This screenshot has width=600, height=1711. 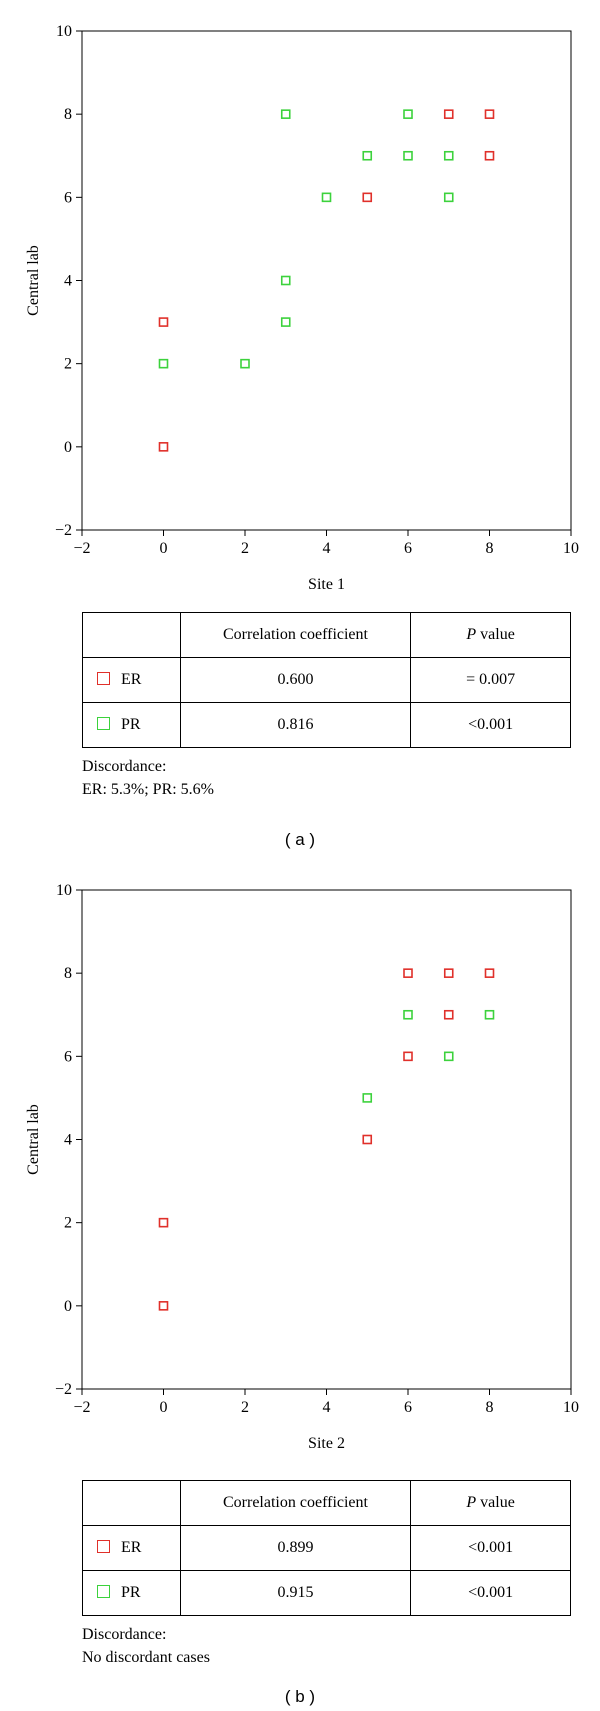 I want to click on table-row-er: ER 0.899 <0.001, so click(x=326, y=1548).